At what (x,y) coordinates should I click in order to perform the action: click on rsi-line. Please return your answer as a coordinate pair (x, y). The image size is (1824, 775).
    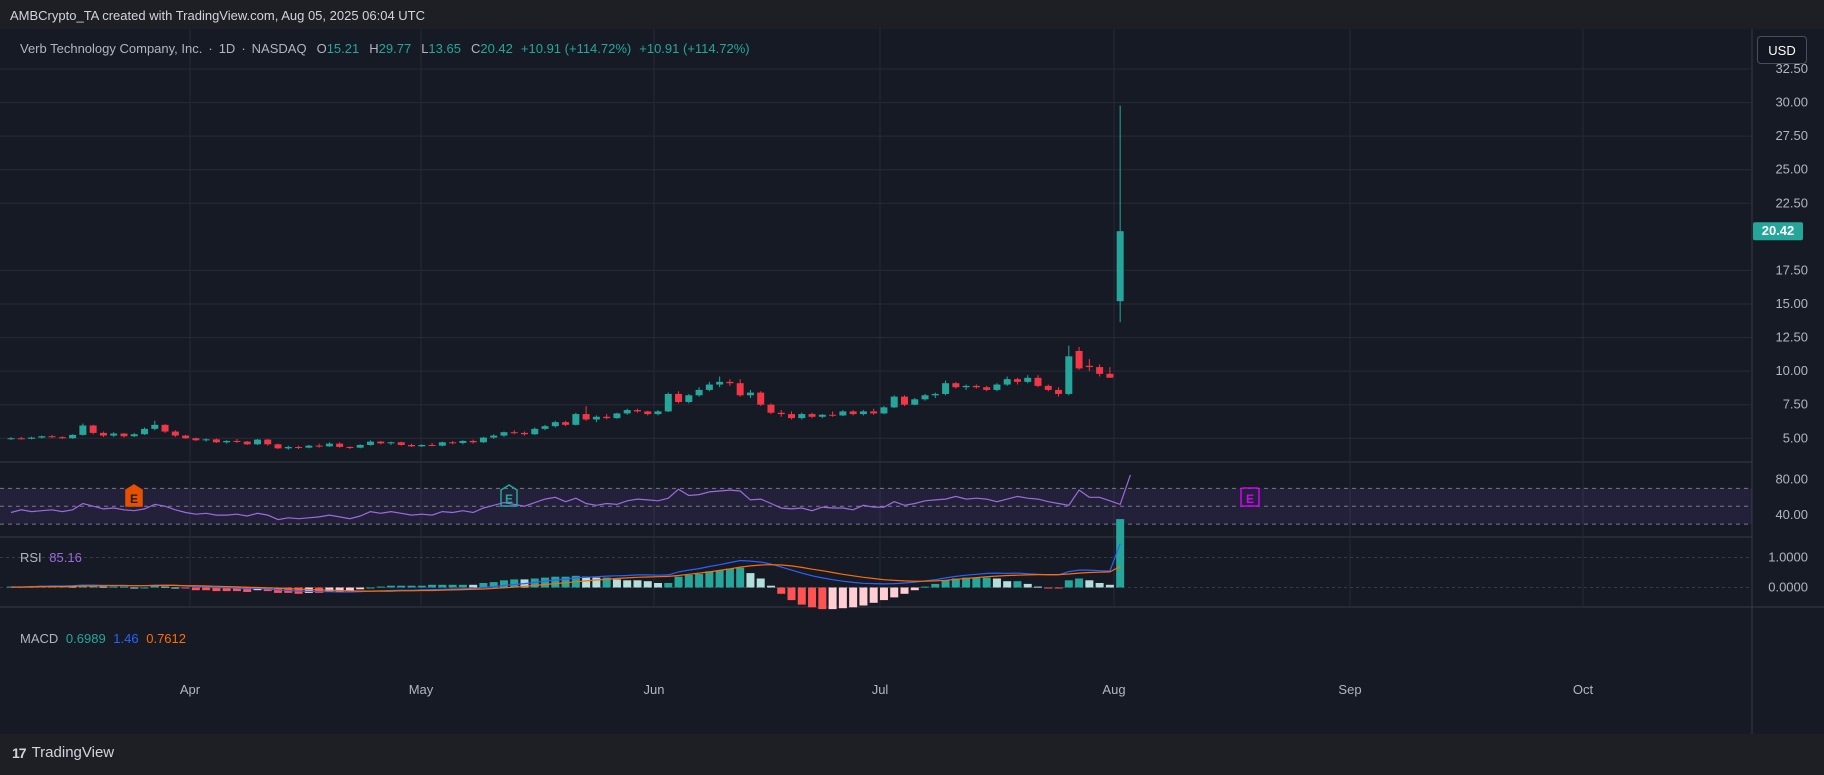
    Looking at the image, I should click on (570, 497).